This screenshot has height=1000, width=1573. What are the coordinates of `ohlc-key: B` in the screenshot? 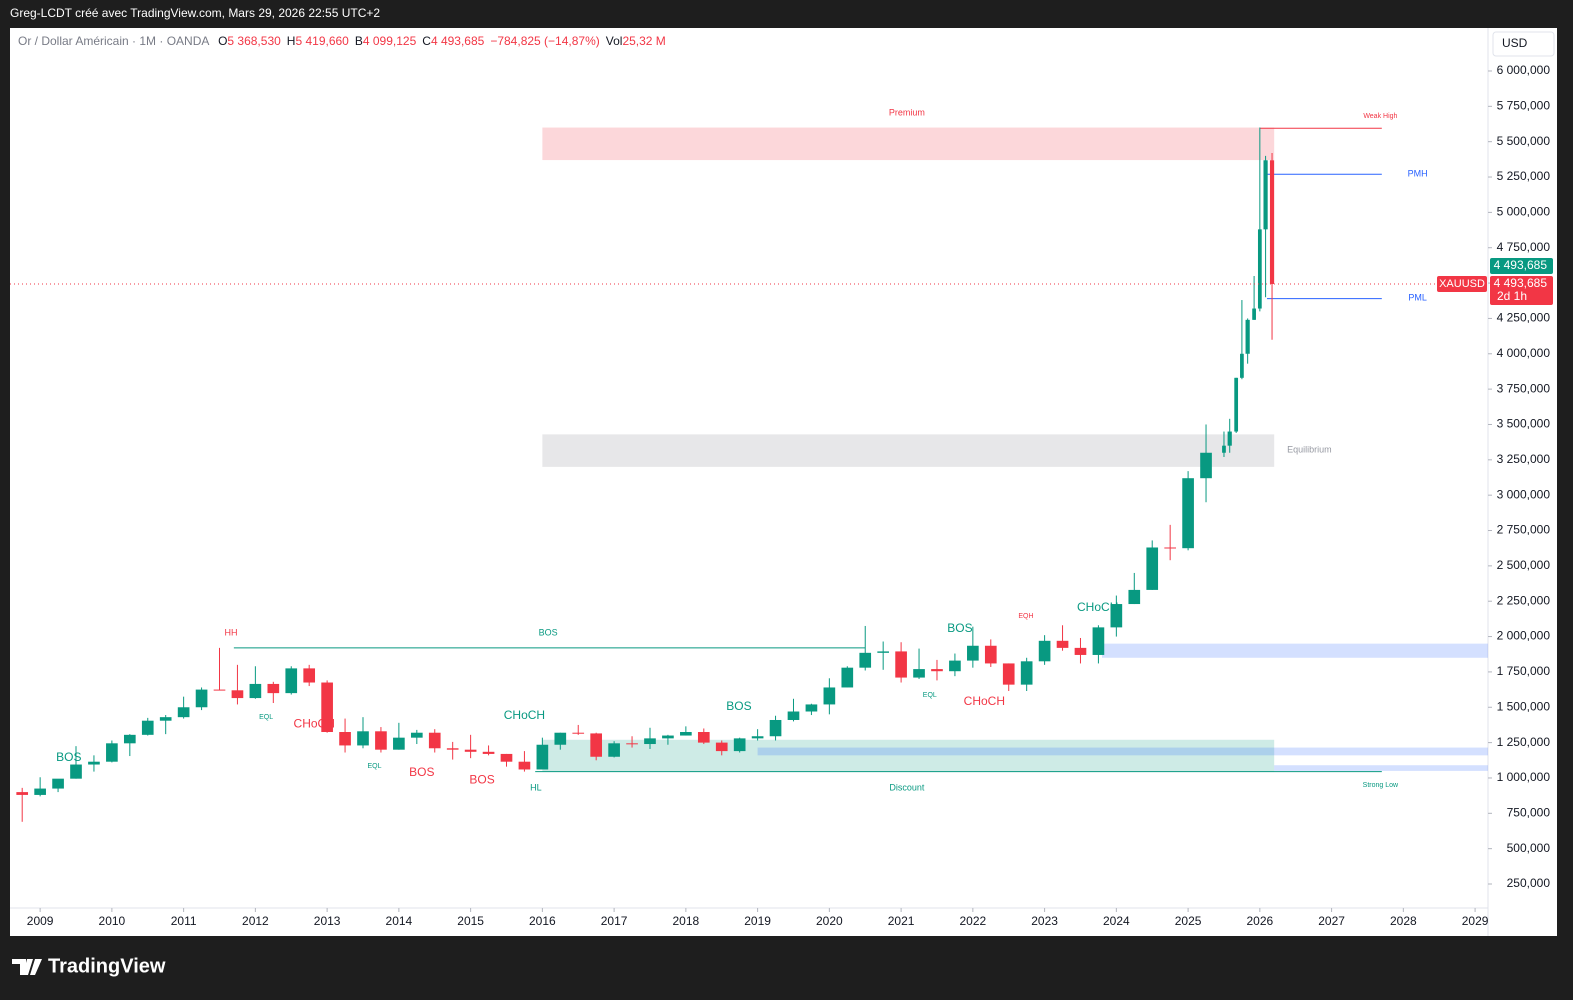 It's located at (359, 41).